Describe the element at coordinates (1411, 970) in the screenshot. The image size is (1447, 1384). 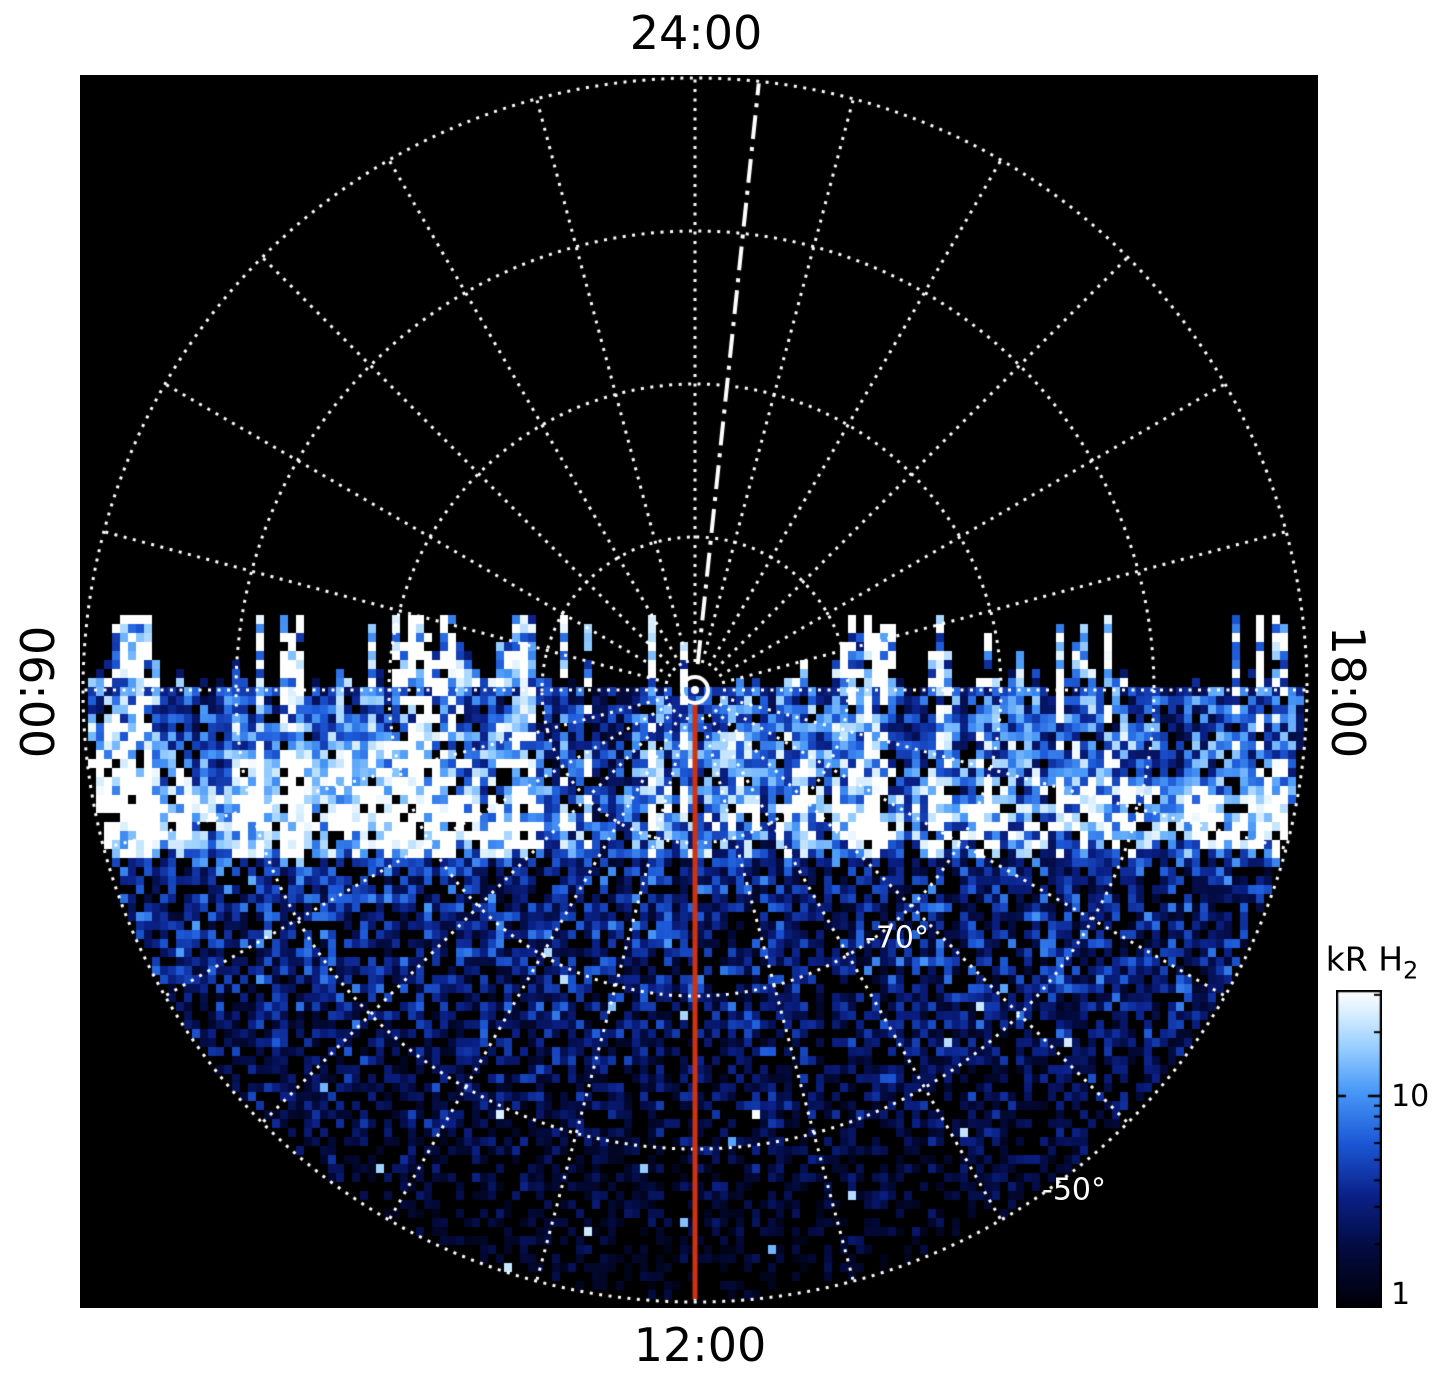
I see `colorbar-title-subscript: 2` at that location.